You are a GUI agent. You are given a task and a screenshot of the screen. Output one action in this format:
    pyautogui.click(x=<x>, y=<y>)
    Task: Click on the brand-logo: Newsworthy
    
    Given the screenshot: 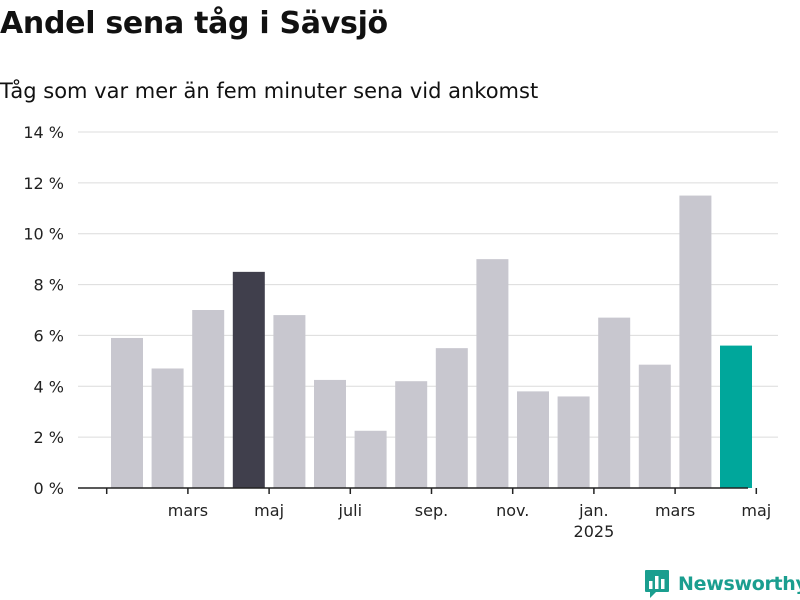 What is the action you would take?
    pyautogui.click(x=722, y=584)
    